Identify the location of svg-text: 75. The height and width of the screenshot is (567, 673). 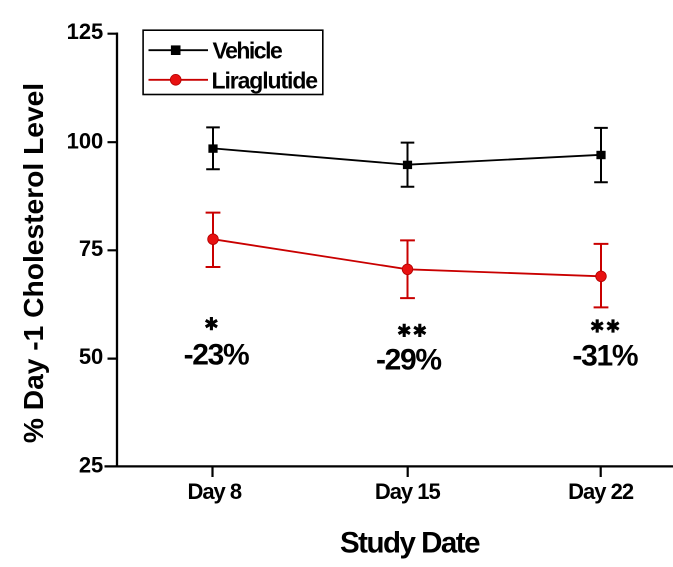
(91, 248).